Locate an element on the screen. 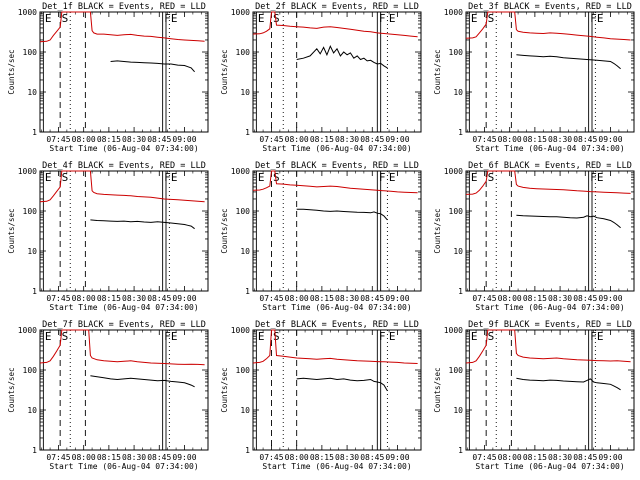 The image size is (640, 480). chart-title: Det_7f BLACK = Events, RED = LLD is located at coordinates (124, 325).